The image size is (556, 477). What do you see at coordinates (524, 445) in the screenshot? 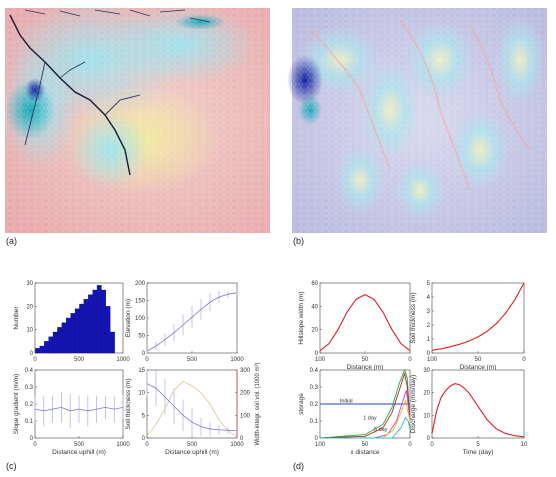
I see `x-tick-label: 10` at bounding box center [524, 445].